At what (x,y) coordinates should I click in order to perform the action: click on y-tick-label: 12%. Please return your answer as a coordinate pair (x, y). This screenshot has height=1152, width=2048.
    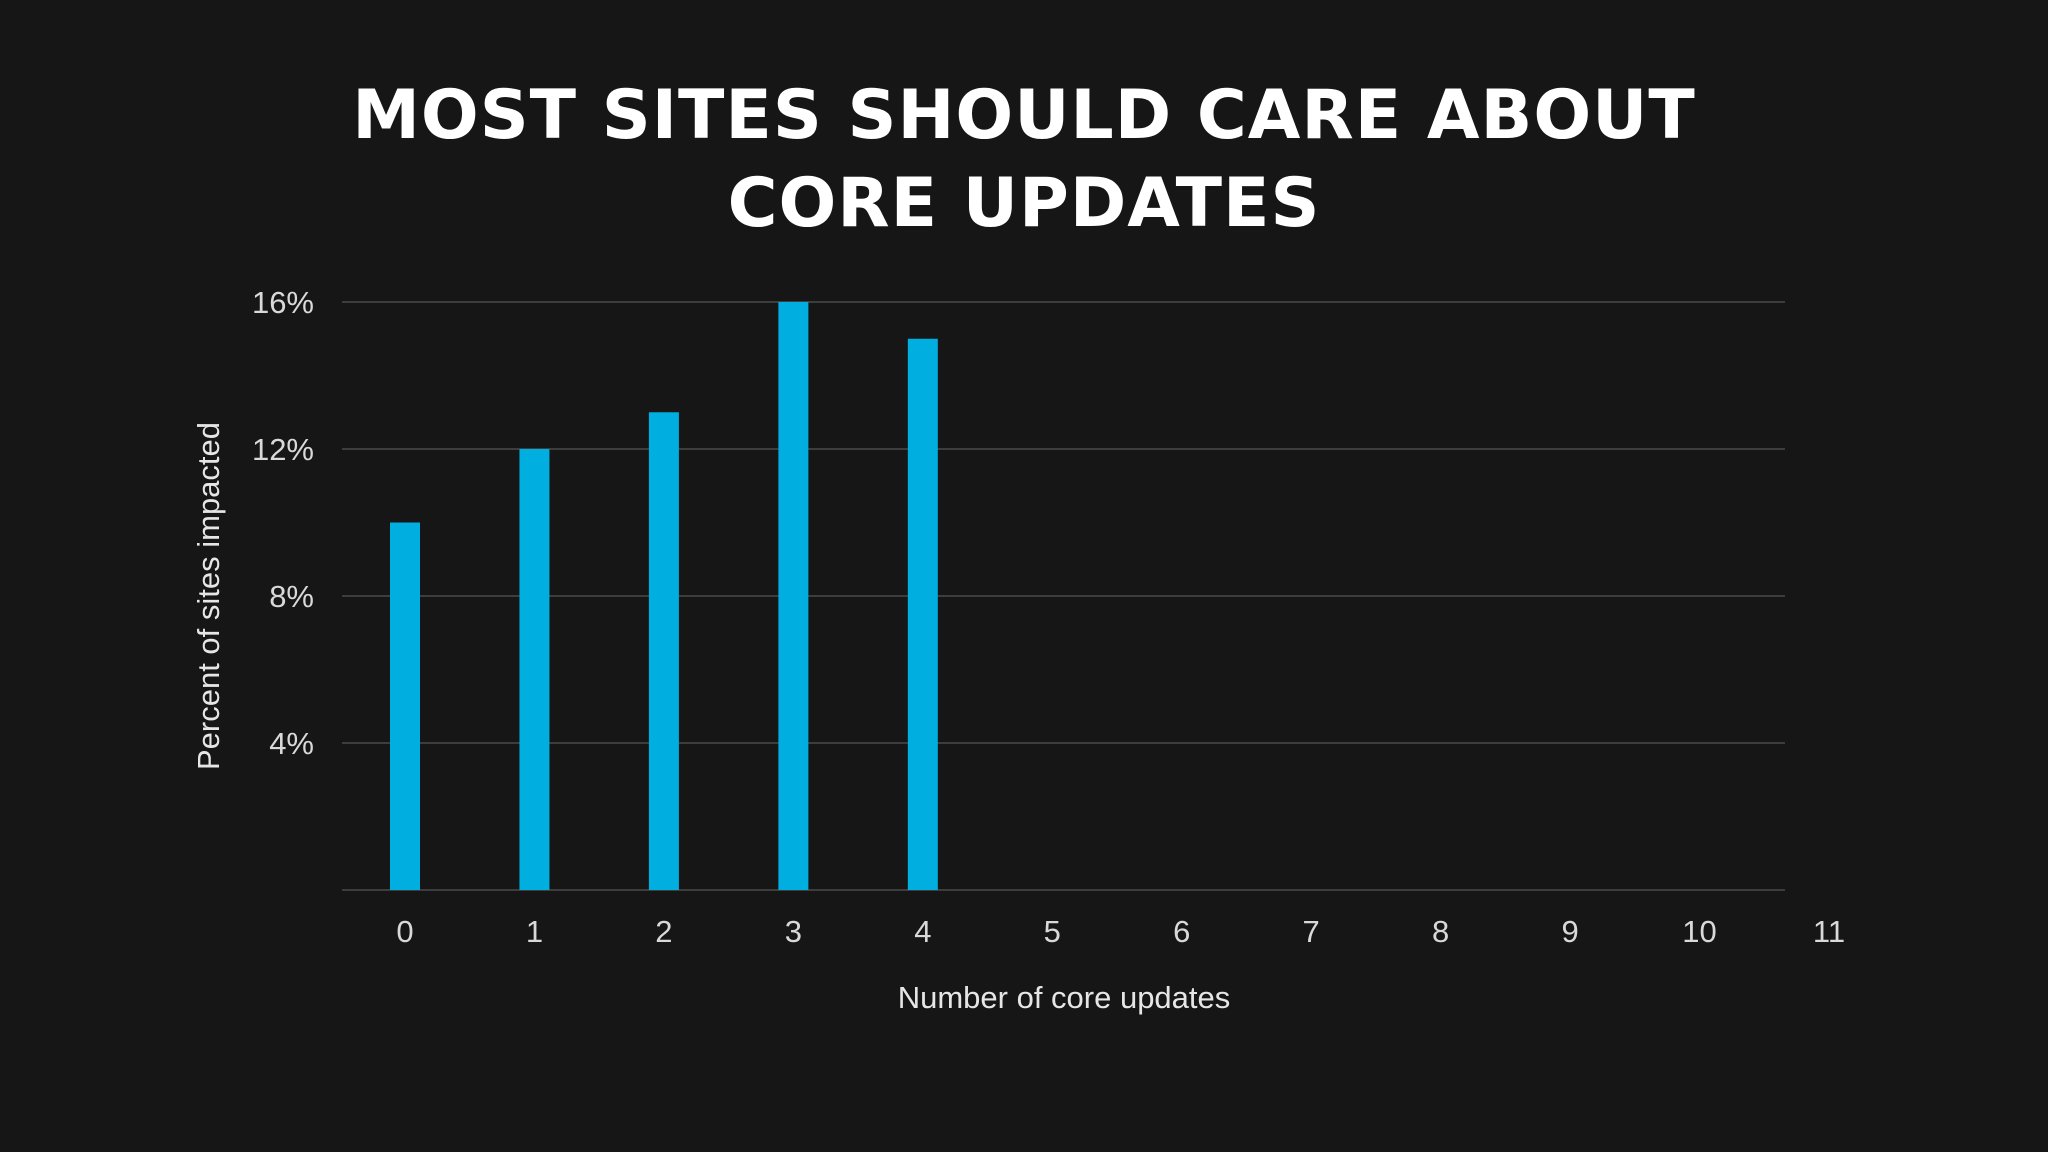
    Looking at the image, I should click on (283, 449).